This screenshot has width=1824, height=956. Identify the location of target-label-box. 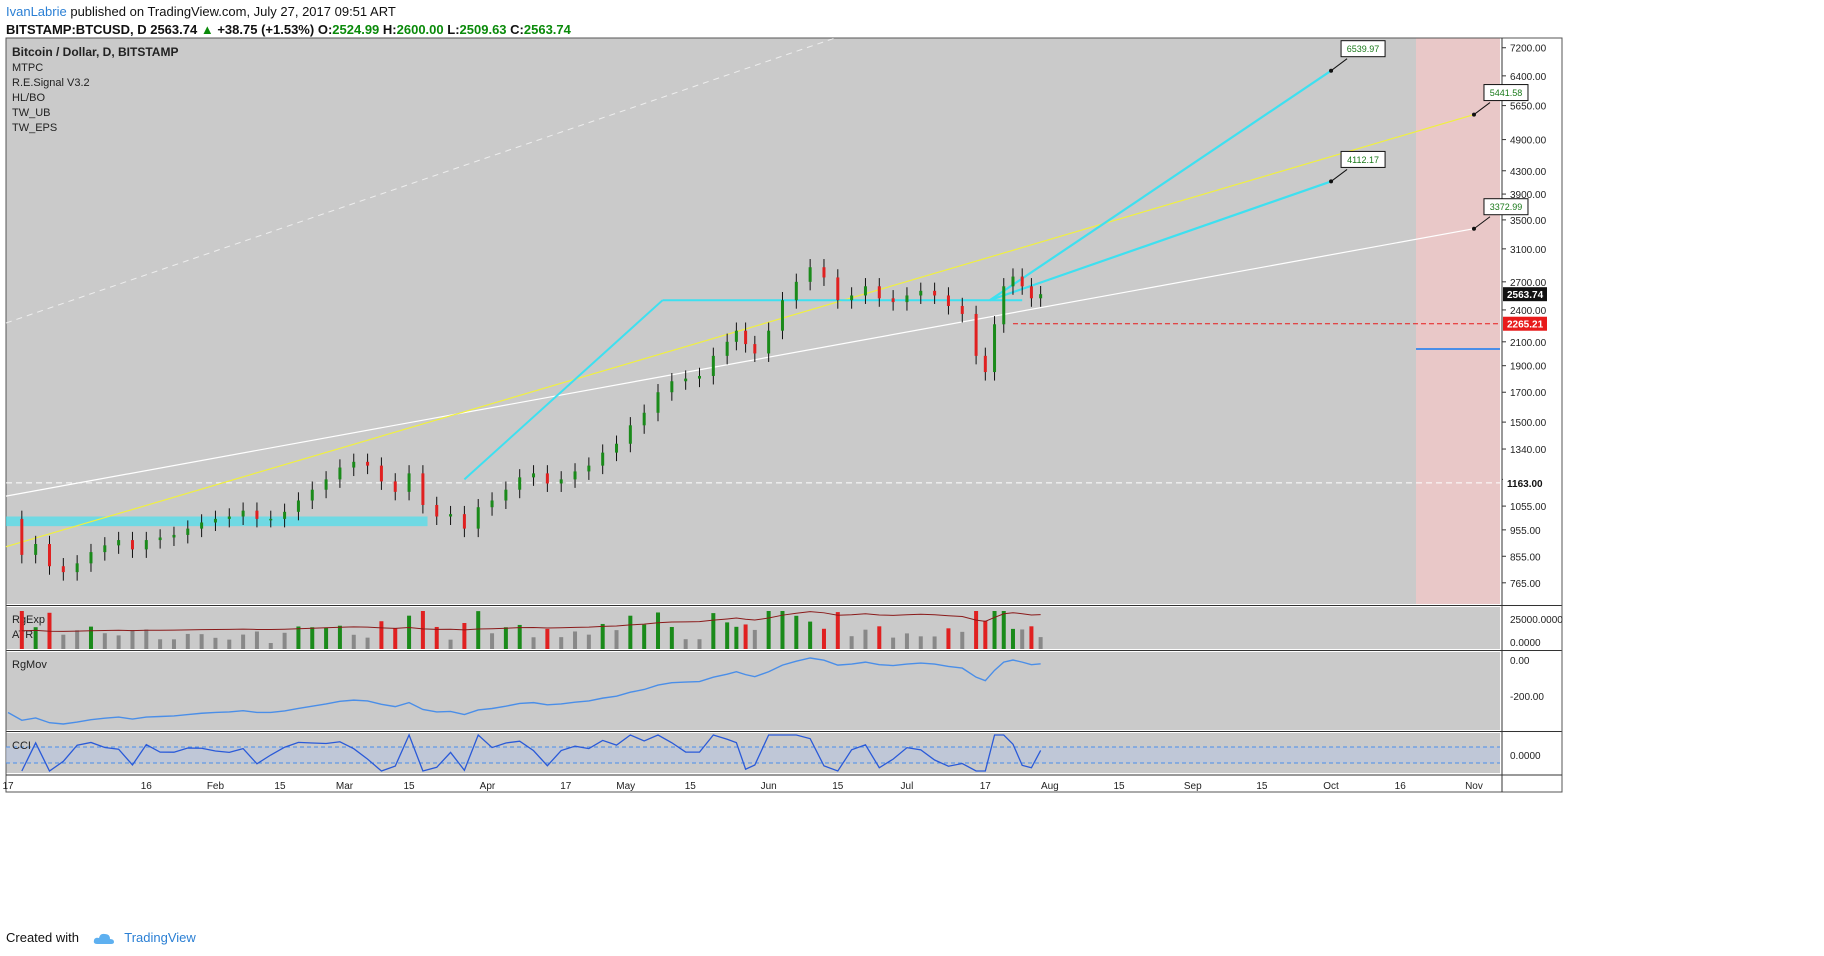
(1506, 93).